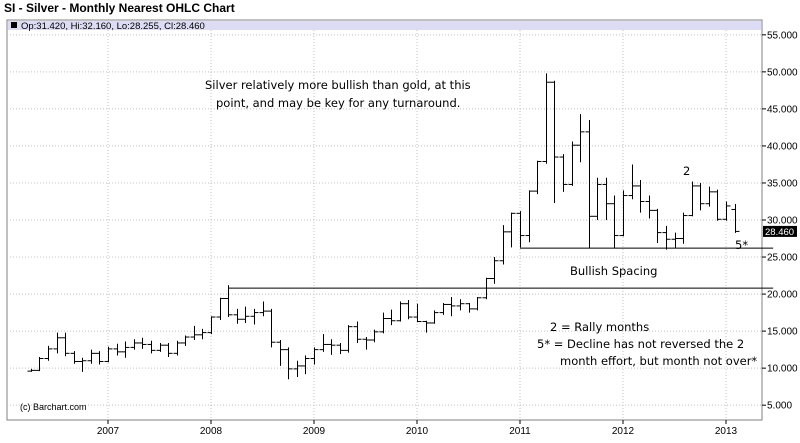  I want to click on watermark: (c) Barchart.com, so click(53, 407).